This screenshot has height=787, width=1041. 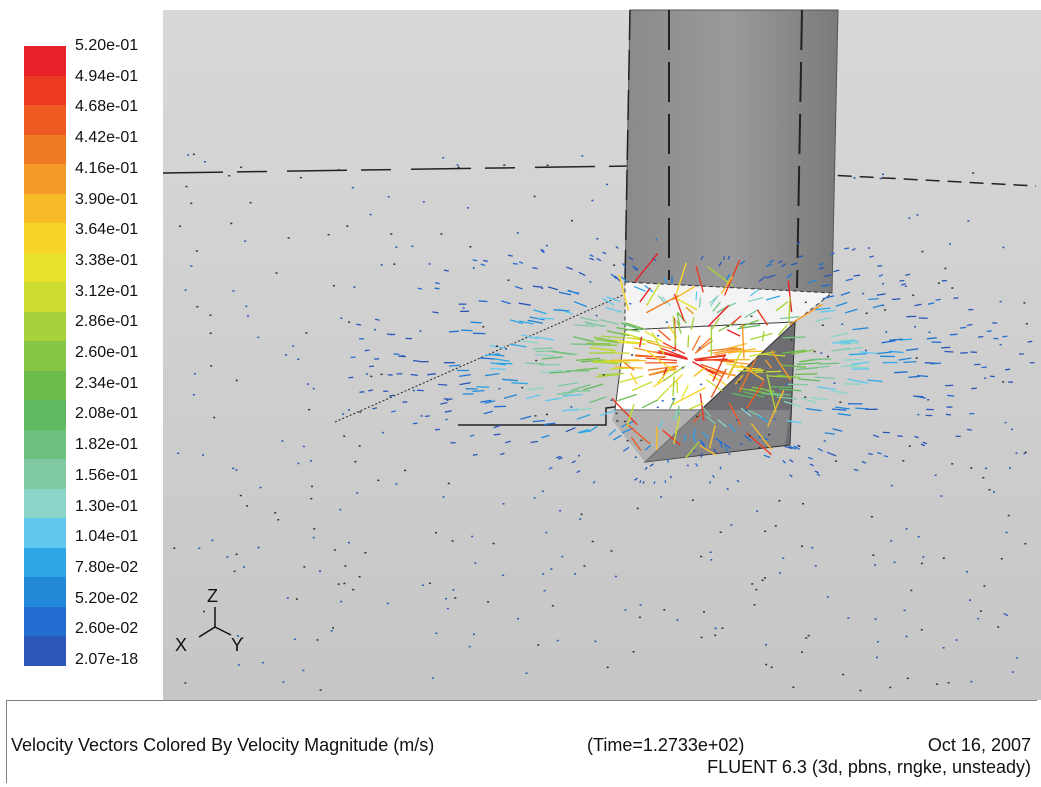 What do you see at coordinates (869, 767) in the screenshot?
I see `caption-solver: FLUENT 6.3 (3d, pbns, rngke, unsteady)` at bounding box center [869, 767].